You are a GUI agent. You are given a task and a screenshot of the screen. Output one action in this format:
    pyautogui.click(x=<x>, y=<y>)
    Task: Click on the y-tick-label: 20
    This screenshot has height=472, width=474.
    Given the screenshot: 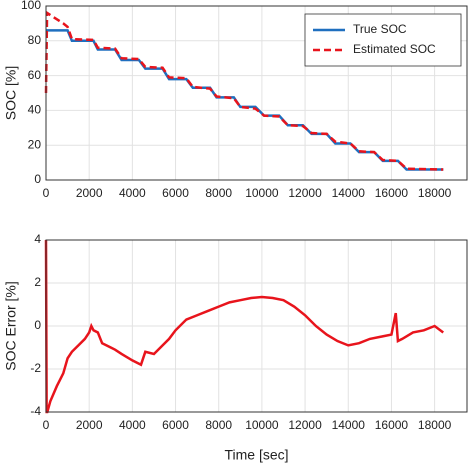 What is the action you would take?
    pyautogui.click(x=35, y=144)
    